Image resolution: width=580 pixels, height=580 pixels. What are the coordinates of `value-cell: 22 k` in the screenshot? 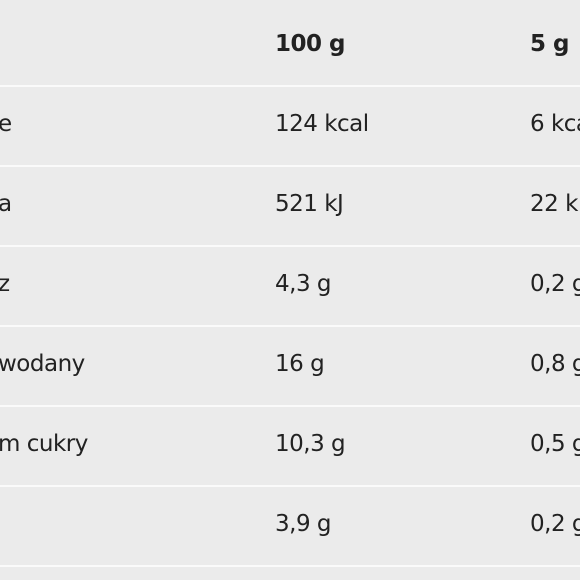 It's located at (554, 204).